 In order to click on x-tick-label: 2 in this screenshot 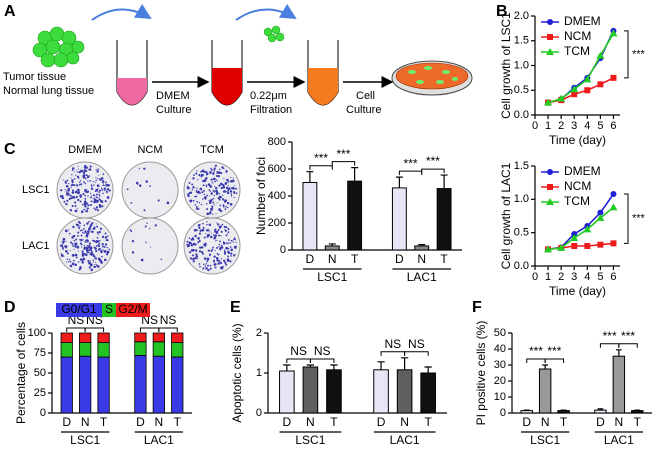, I will do `click(561, 277)`.